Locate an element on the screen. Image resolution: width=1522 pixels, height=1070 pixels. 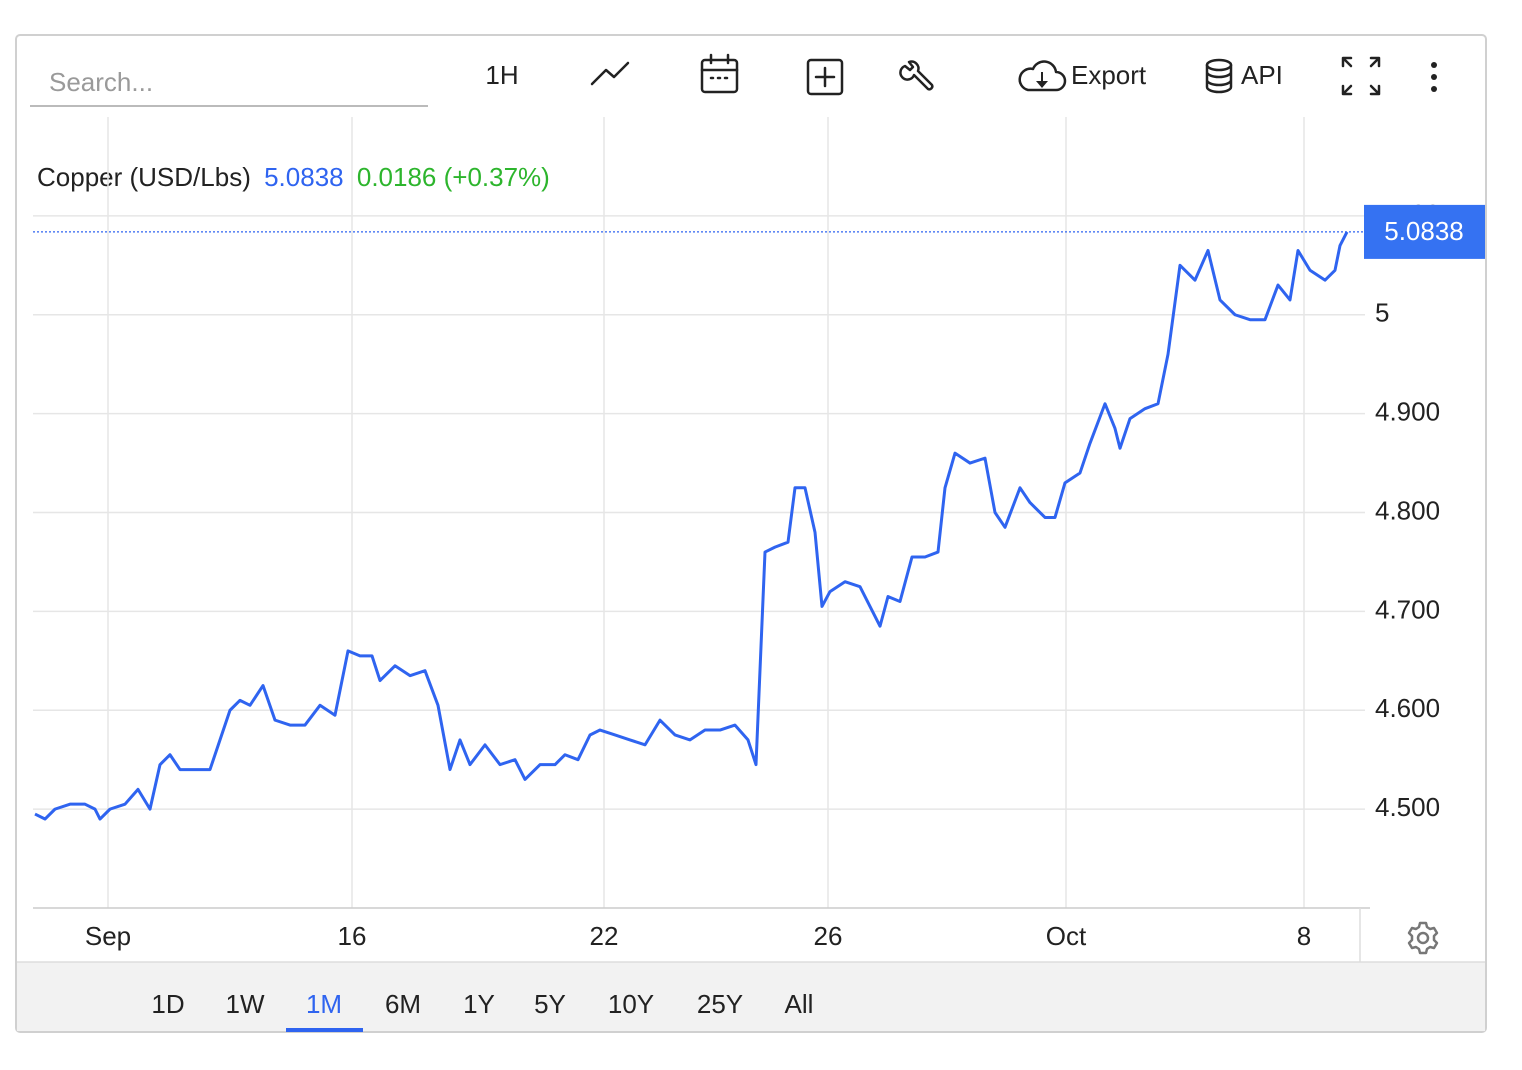
export-label: Export is located at coordinates (1109, 75).